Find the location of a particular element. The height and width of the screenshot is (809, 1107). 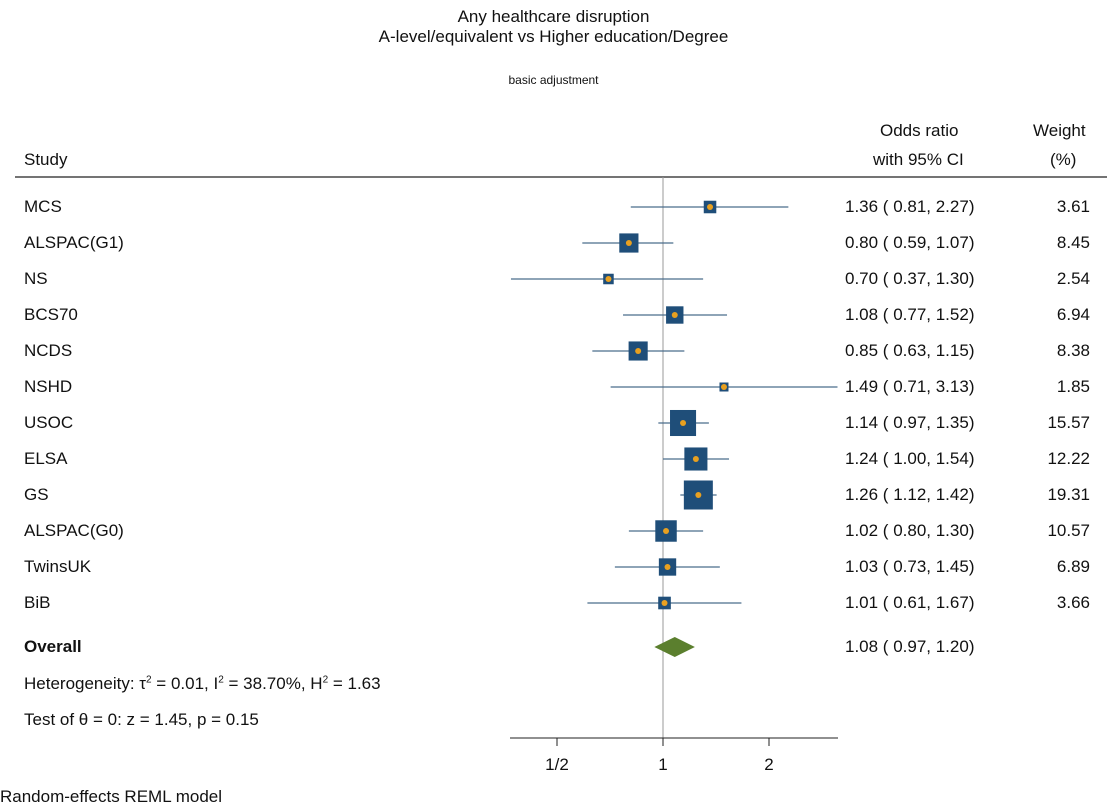

study-name: ALSPAC(G1) is located at coordinates (74, 242).